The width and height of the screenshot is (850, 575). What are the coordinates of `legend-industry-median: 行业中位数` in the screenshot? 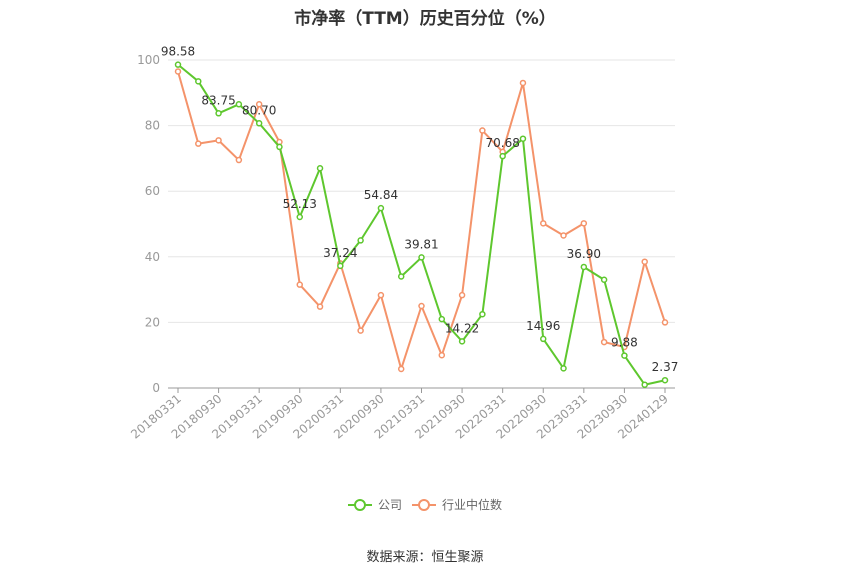 It's located at (457, 504).